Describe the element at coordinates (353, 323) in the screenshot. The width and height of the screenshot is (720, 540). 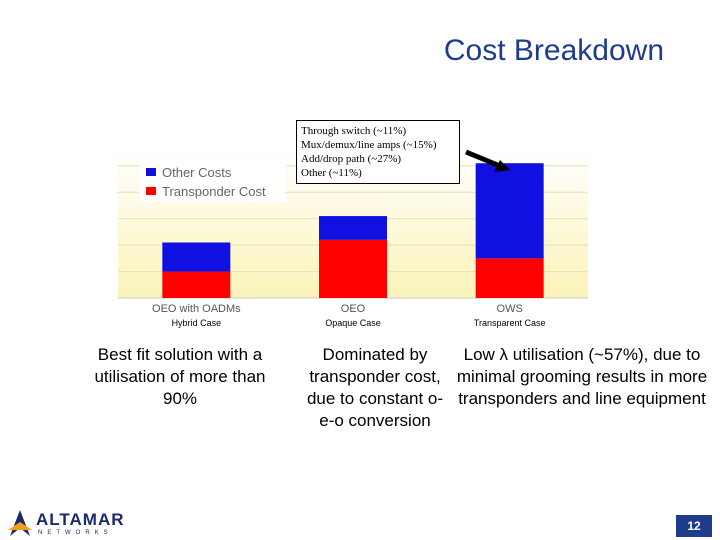
I see `category-sublabel: Opaque Case` at that location.